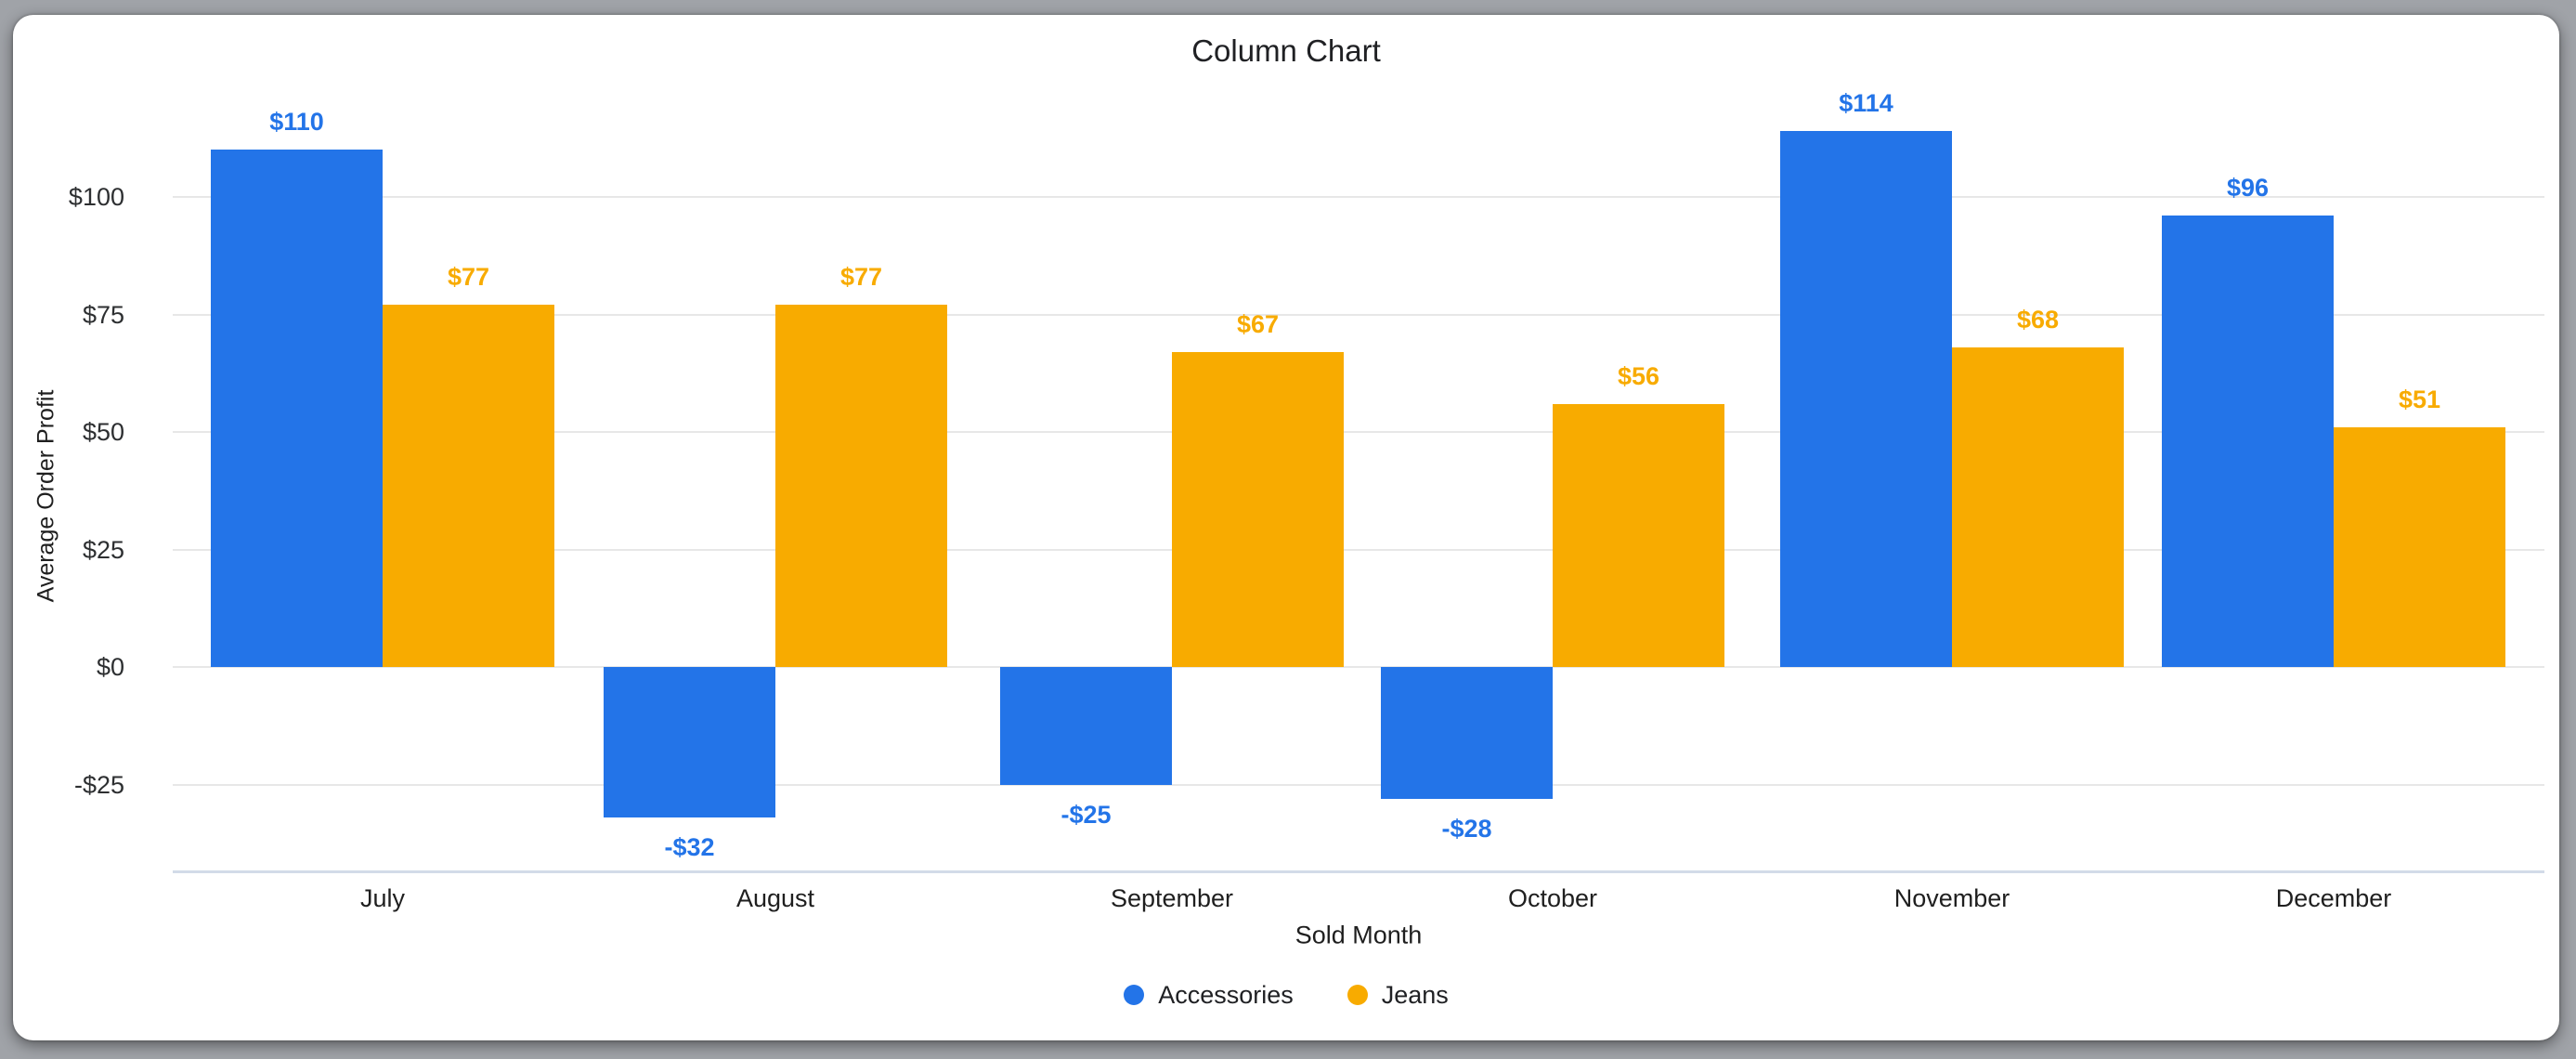 The width and height of the screenshot is (2576, 1059). Describe the element at coordinates (99, 784) in the screenshot. I see `y-tick-label--25: -$25` at that location.